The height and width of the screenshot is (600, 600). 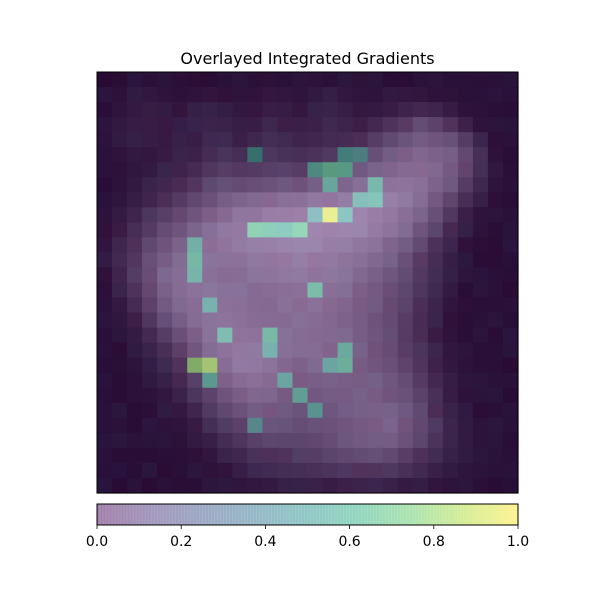 I want to click on colorbar-tick-label: 0.6, so click(x=349, y=542).